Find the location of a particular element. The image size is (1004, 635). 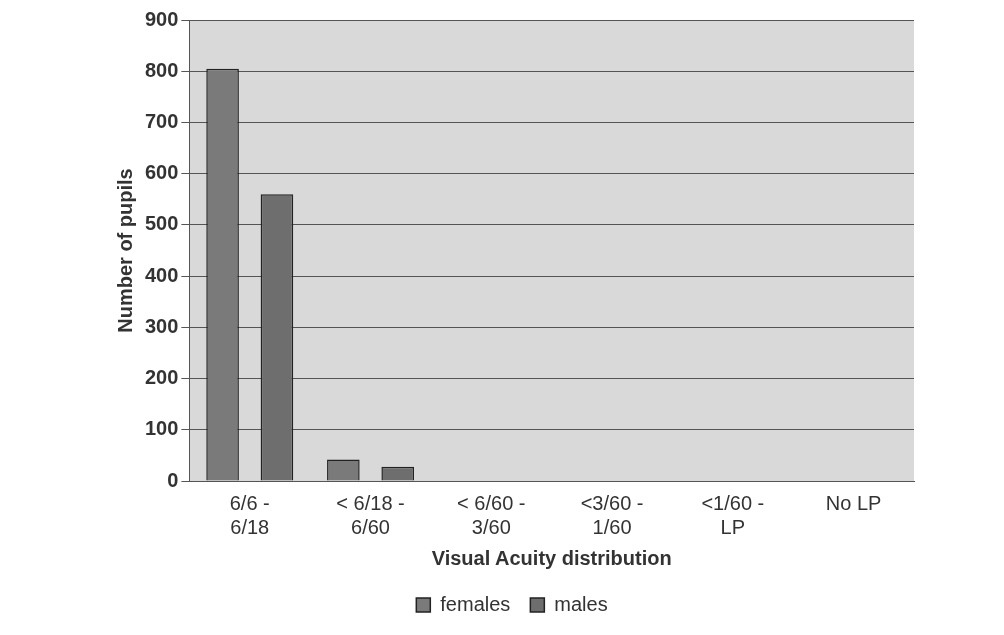

y-axis-title: Number of pupils is located at coordinates (124, 250).